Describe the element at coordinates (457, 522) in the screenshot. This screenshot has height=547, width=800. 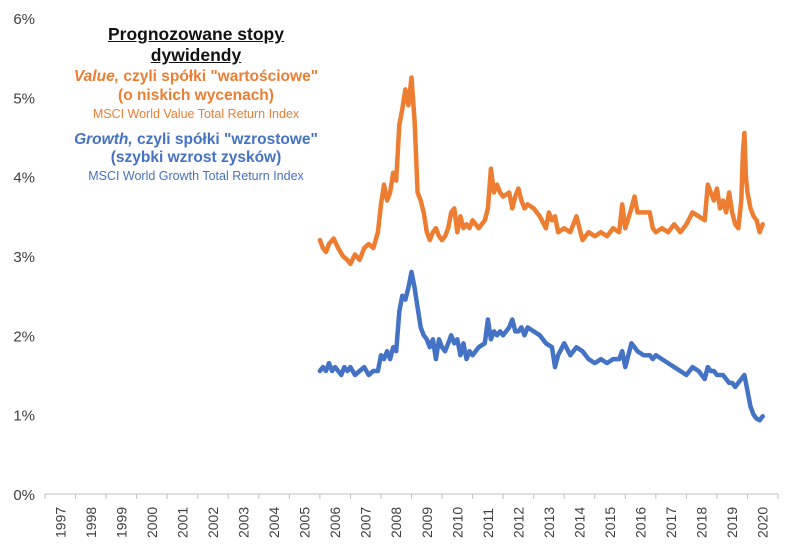
I see `x-tick-label: 2010` at that location.